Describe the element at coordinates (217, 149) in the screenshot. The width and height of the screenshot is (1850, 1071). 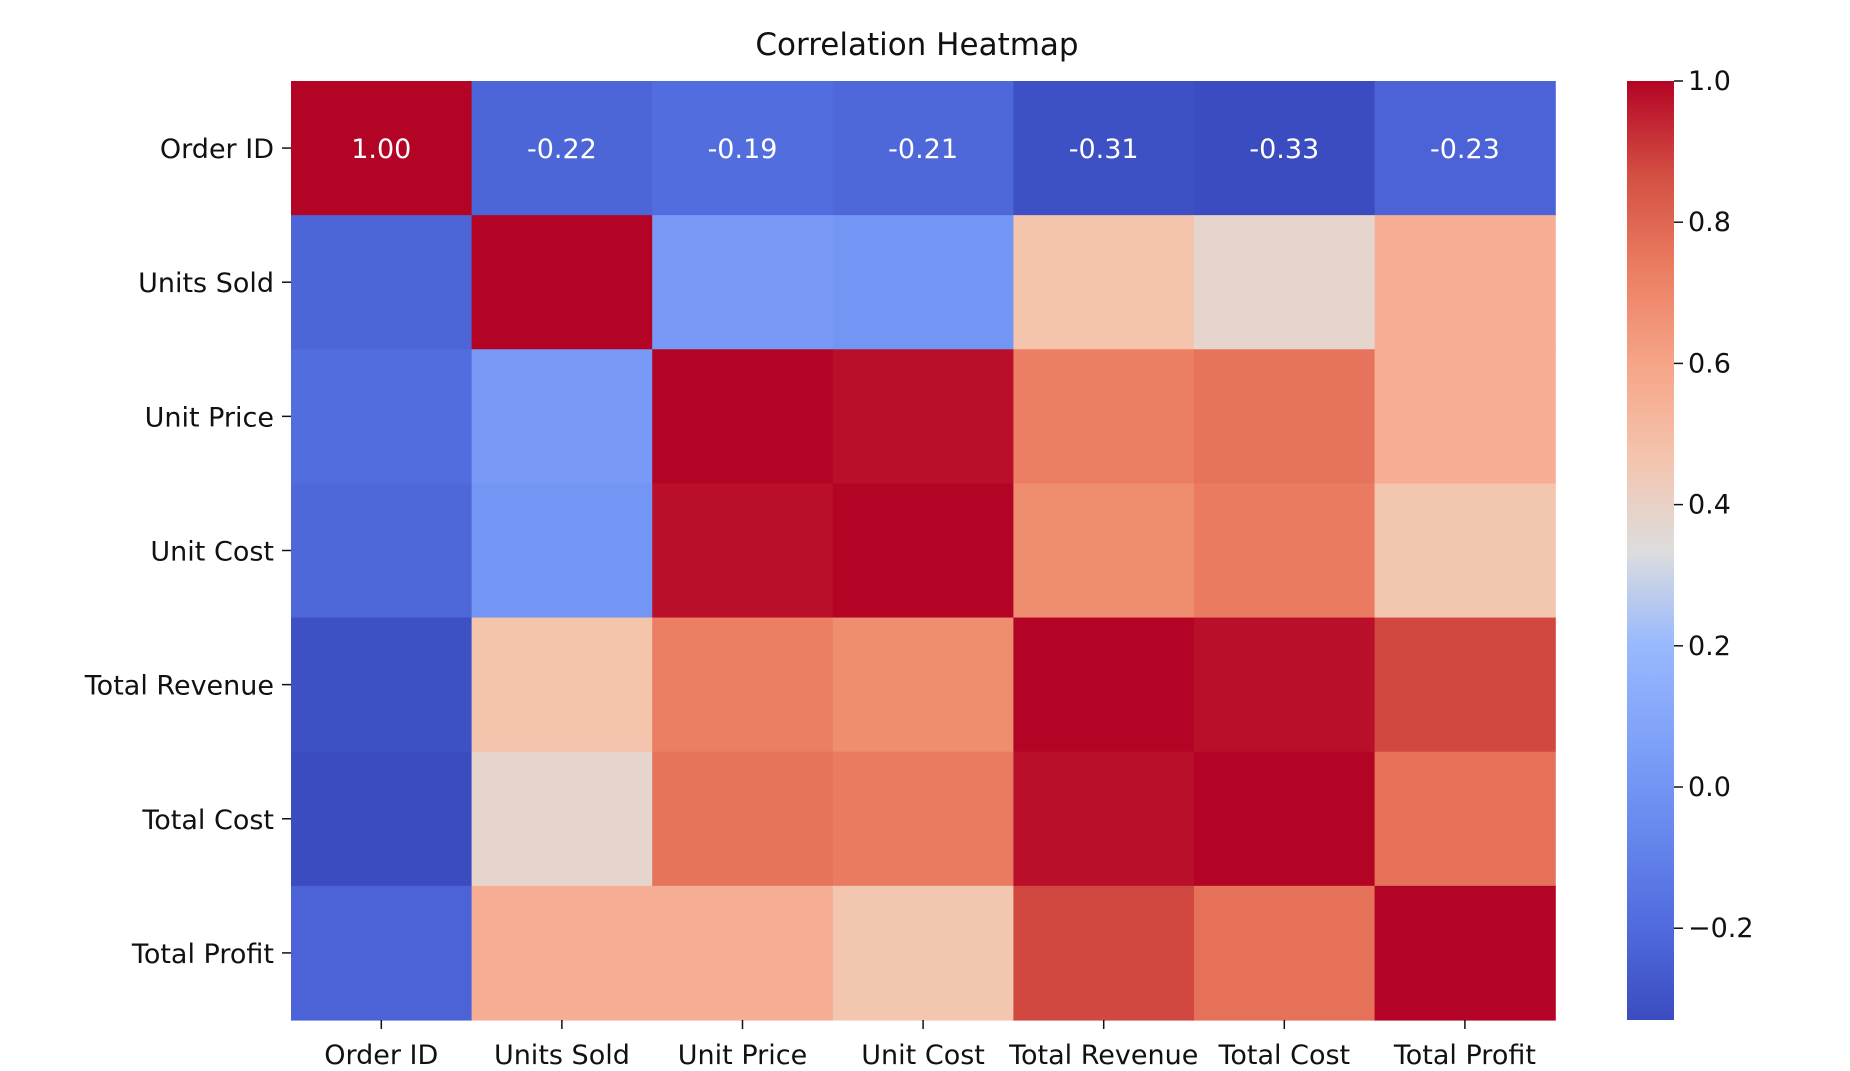
I see `y-tick-label: Order ID` at that location.